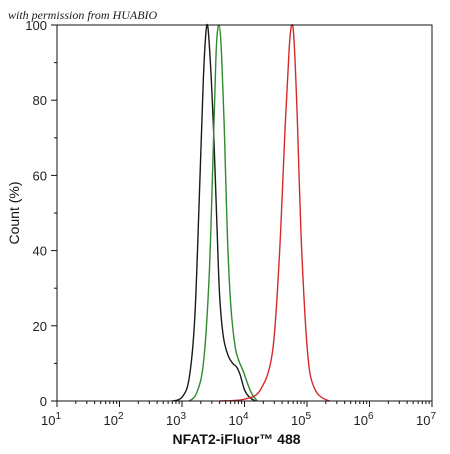 The image size is (450, 454). What do you see at coordinates (301, 419) in the screenshot?
I see `x-tick-label: 10⁵` at bounding box center [301, 419].